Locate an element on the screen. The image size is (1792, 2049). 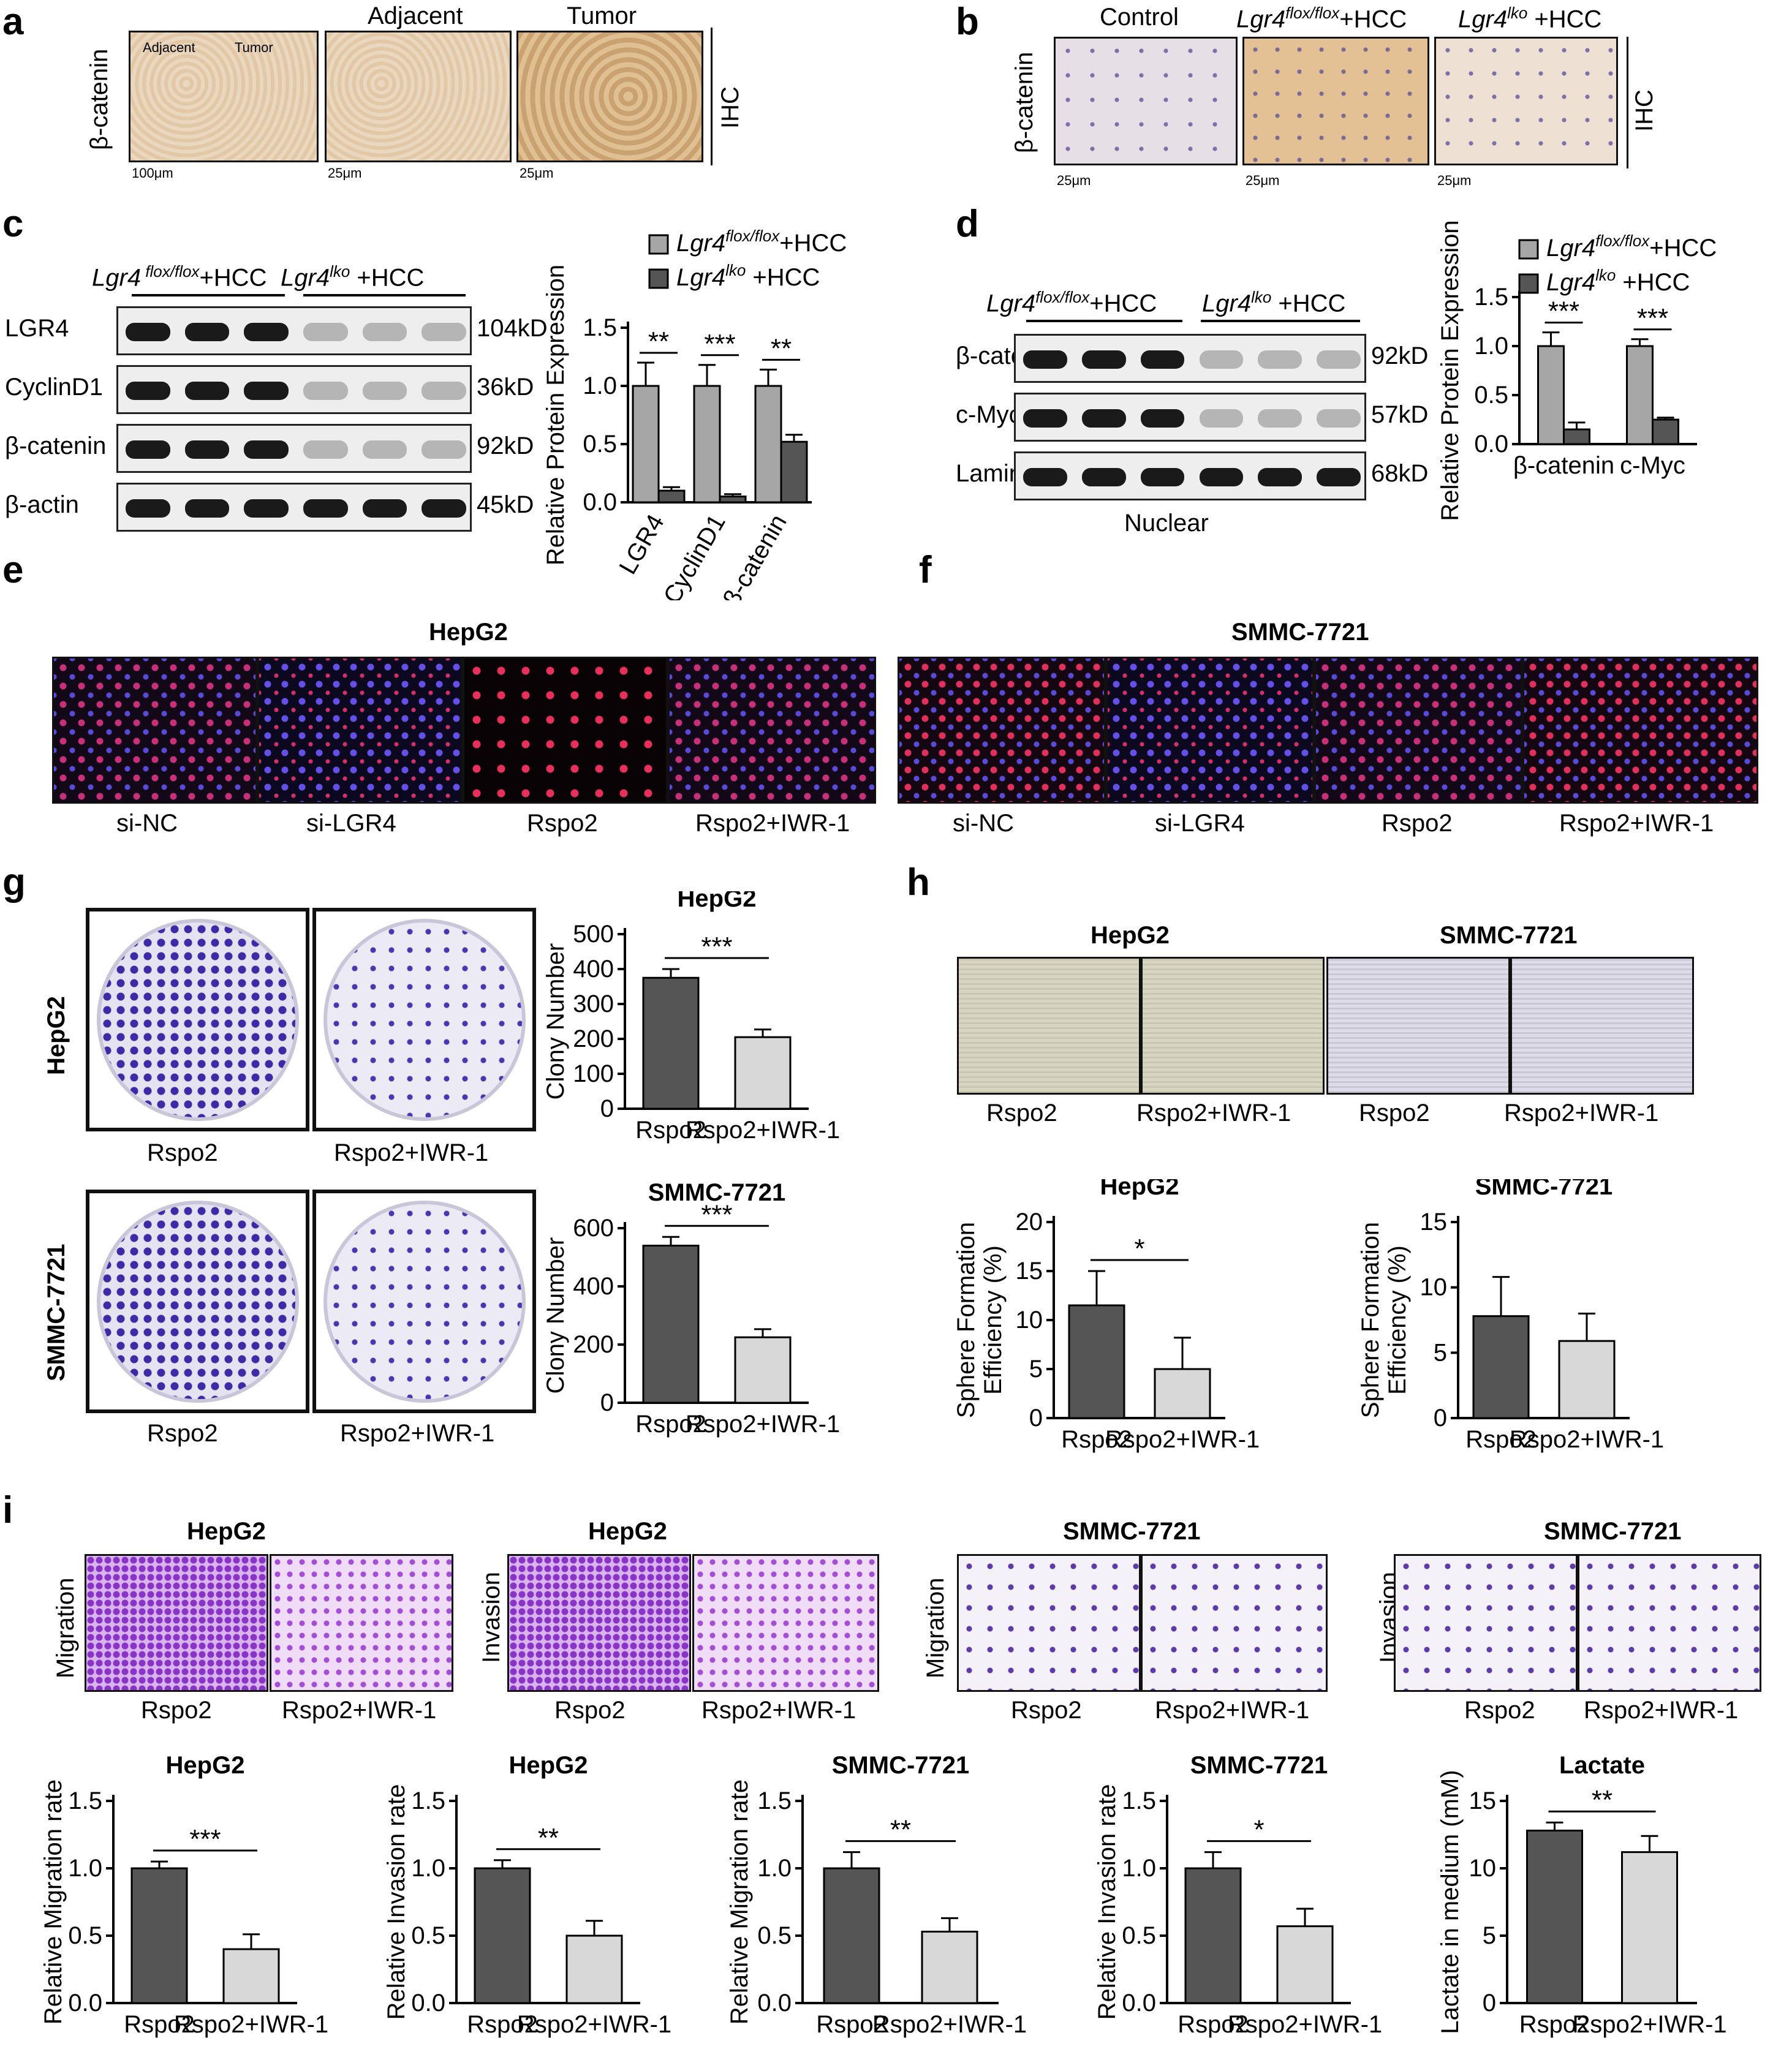
i-image-hepg2-mig-iwr is located at coordinates (361, 1623).